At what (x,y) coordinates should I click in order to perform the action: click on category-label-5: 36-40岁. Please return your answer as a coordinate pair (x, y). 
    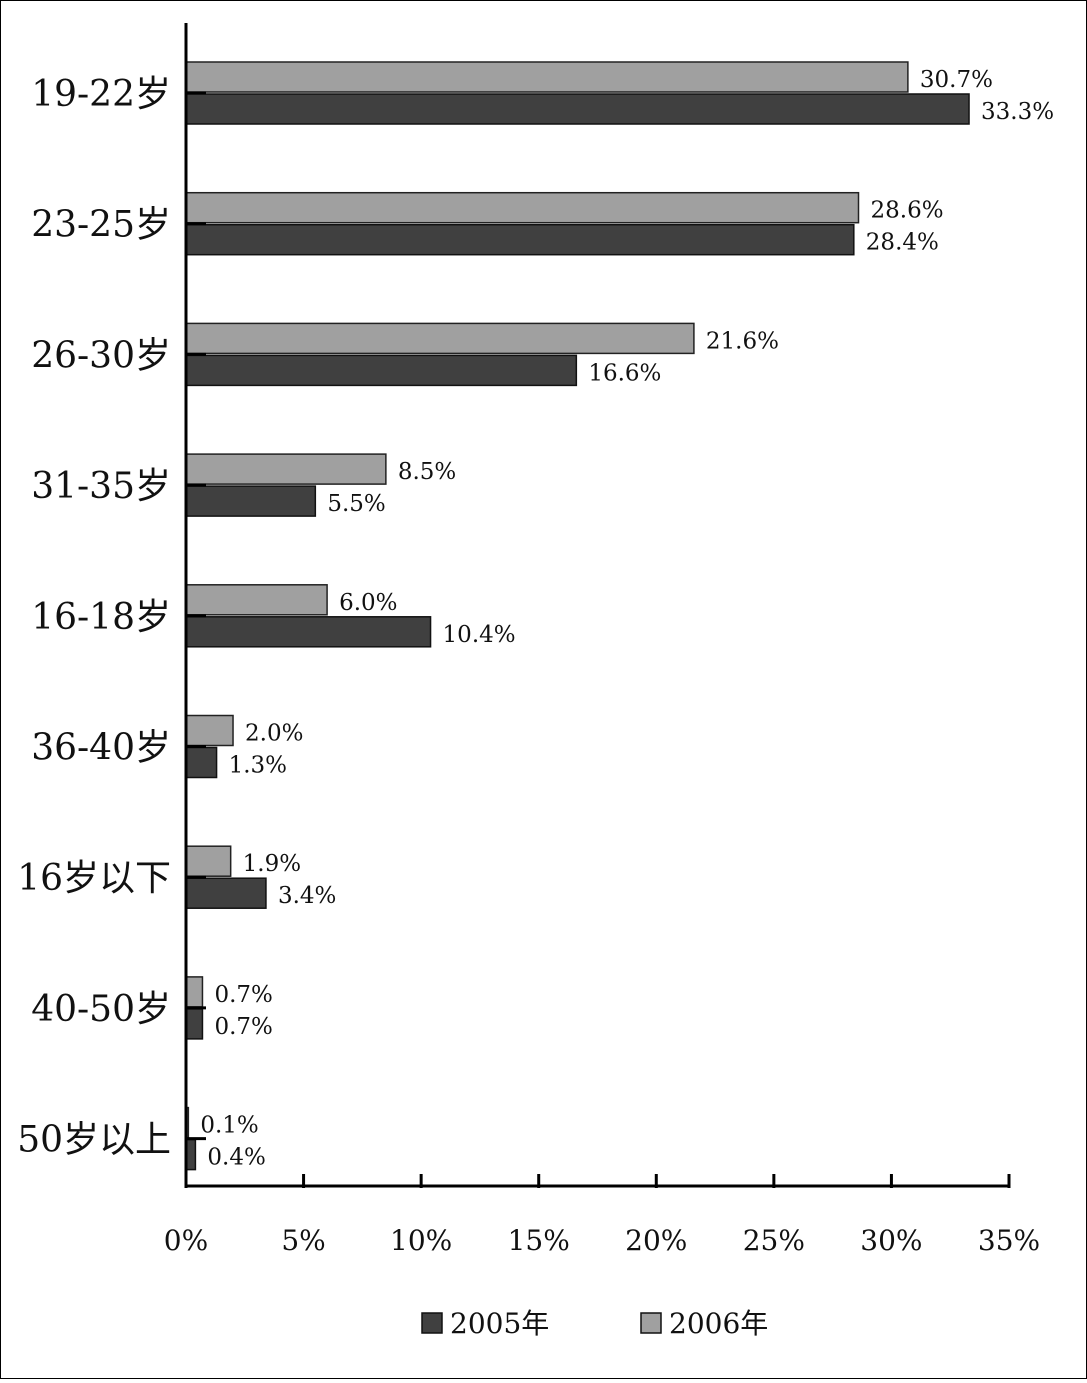
    Looking at the image, I should click on (101, 748).